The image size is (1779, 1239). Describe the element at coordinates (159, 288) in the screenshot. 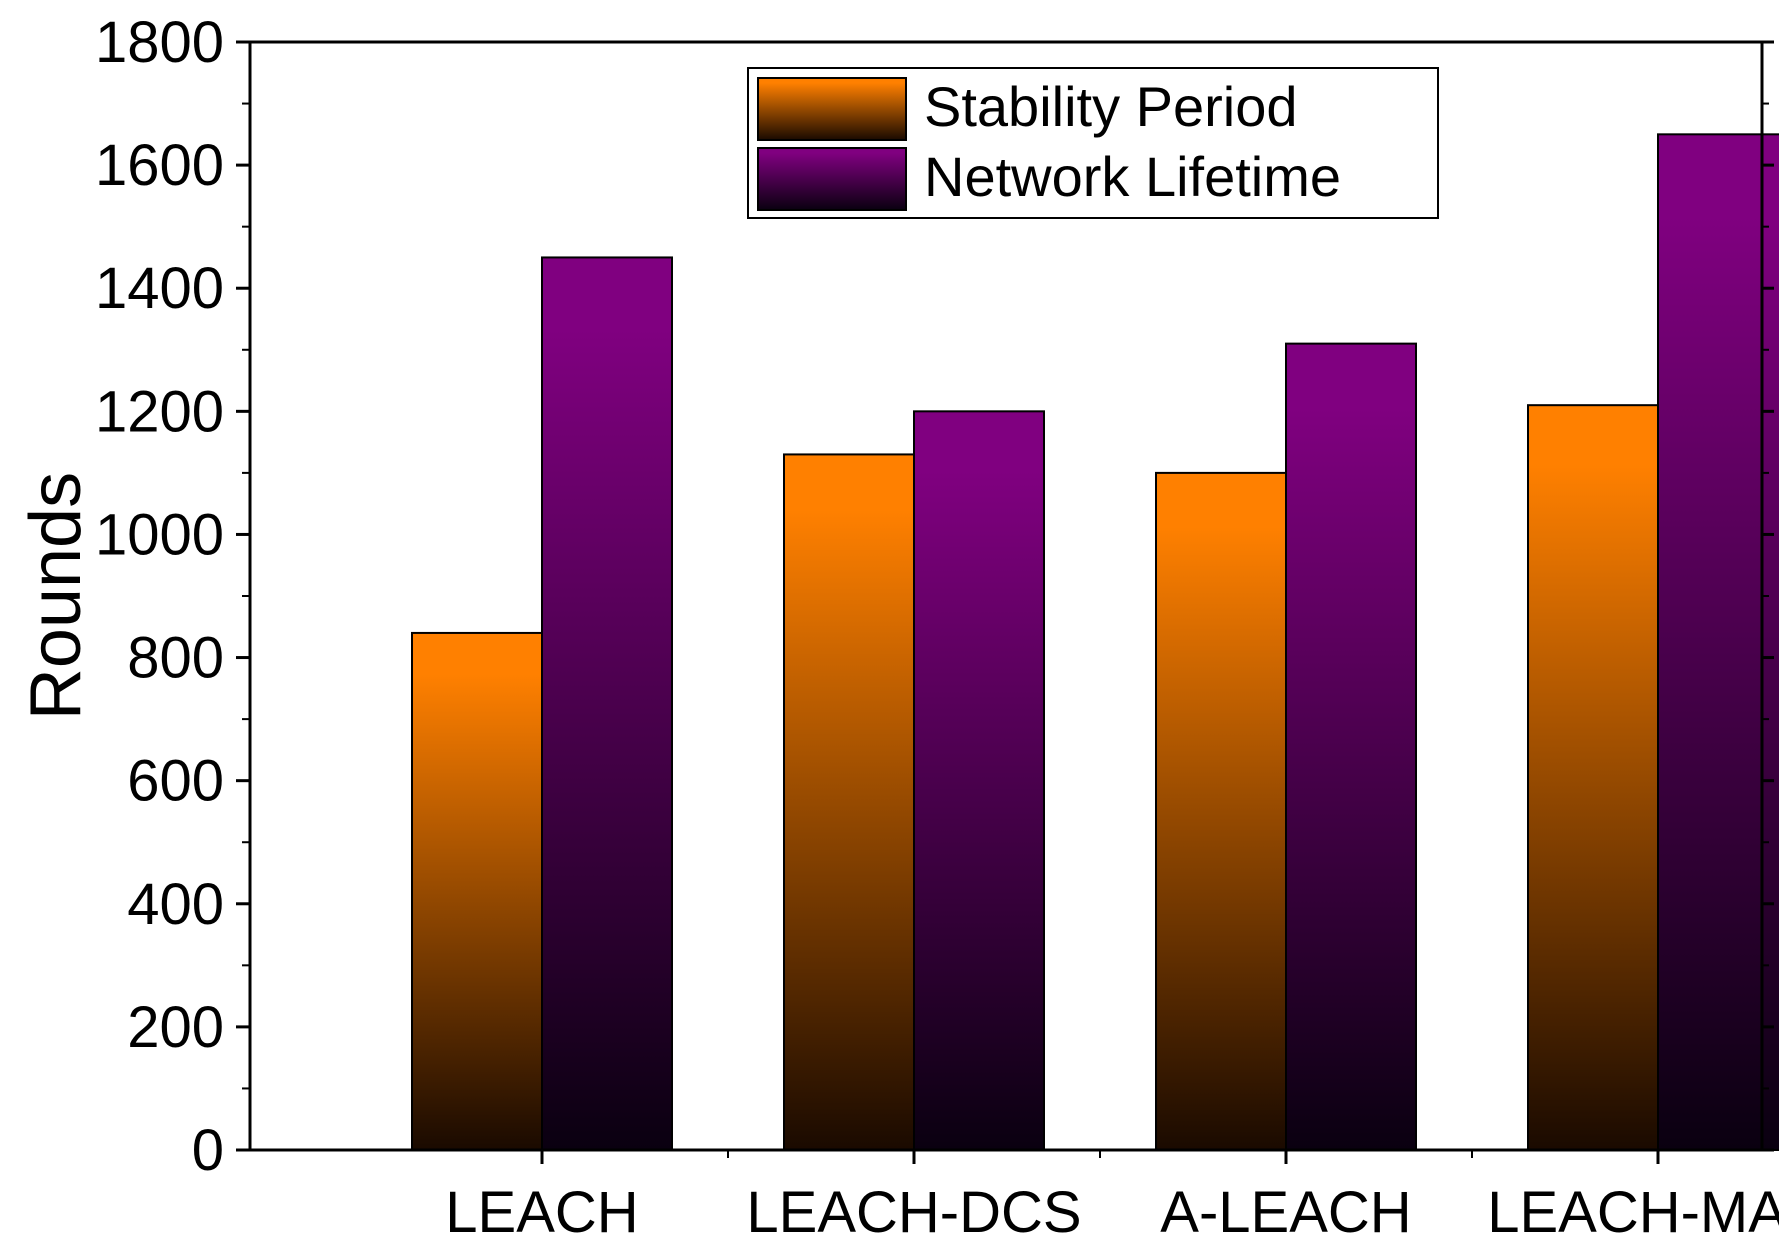

I see `y-tick-label: 1400` at that location.